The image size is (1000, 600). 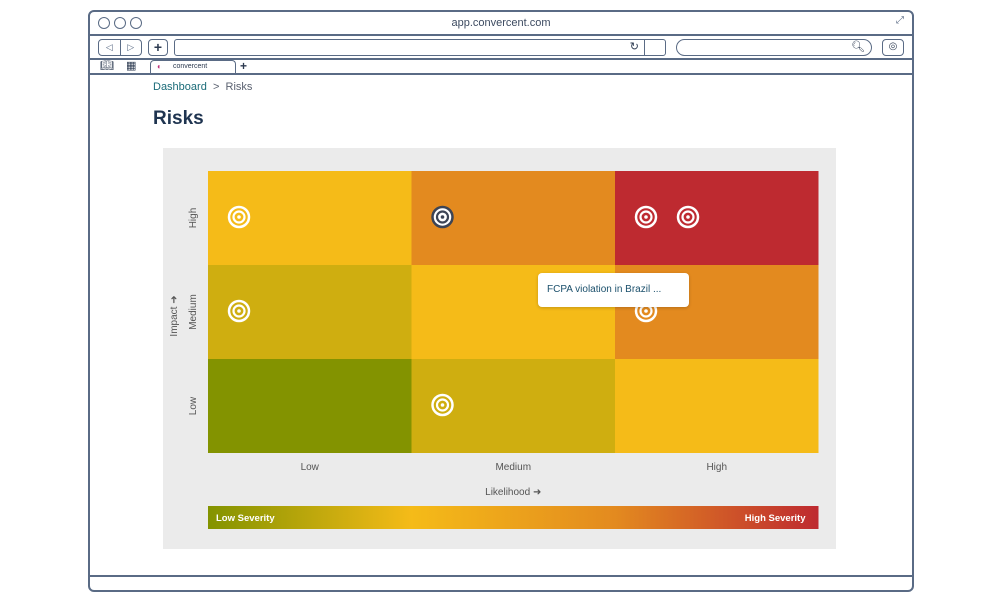 What do you see at coordinates (893, 47) in the screenshot?
I see `download-icon: ◎` at bounding box center [893, 47].